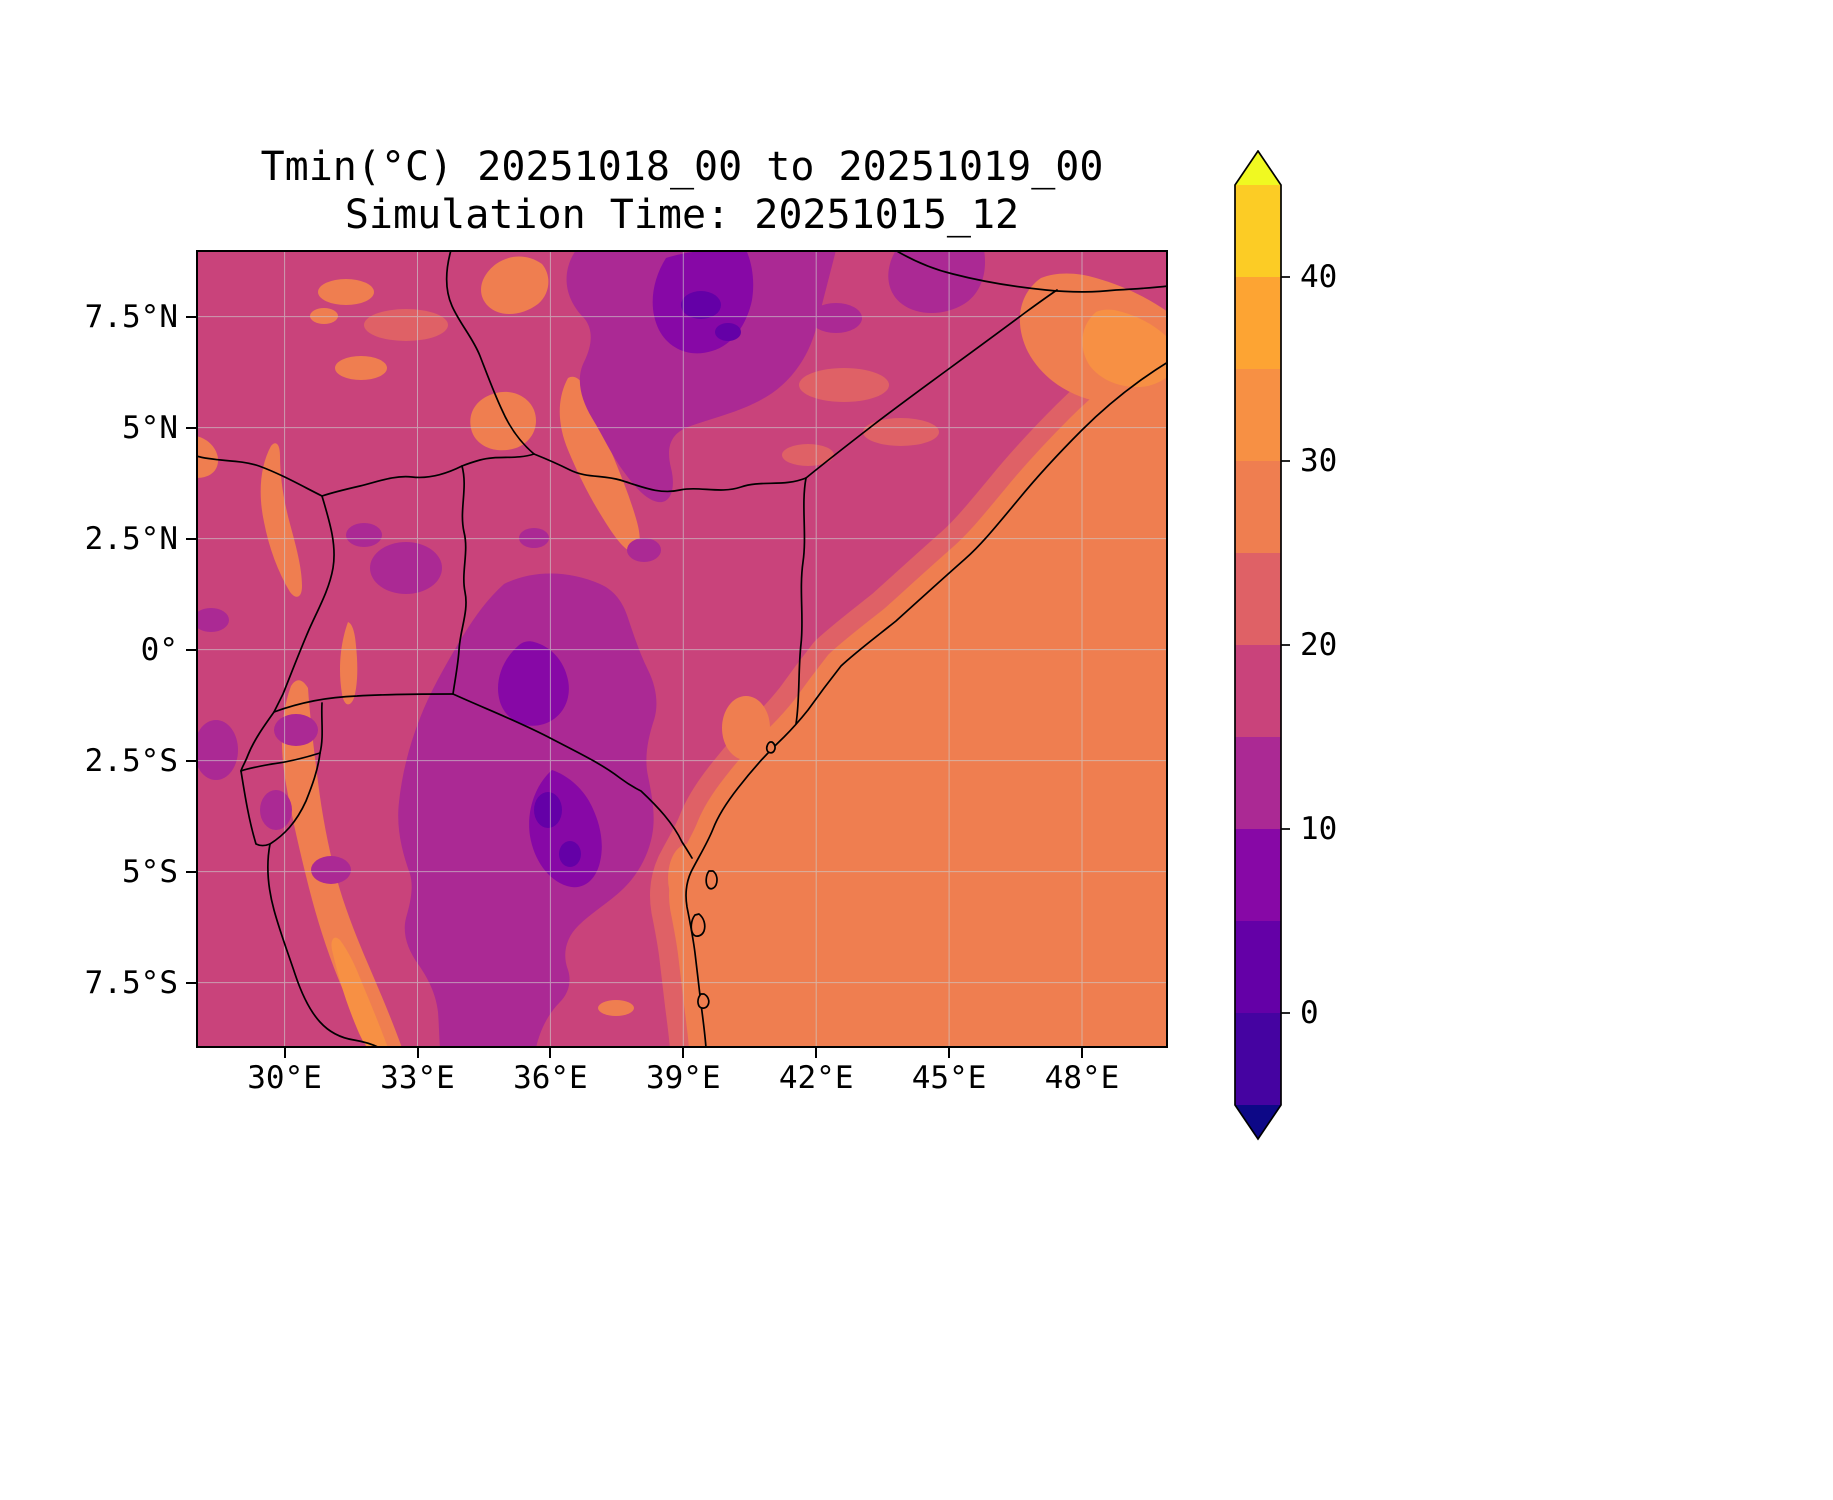 Image resolution: width=1833 pixels, height=1500 pixels. What do you see at coordinates (1319, 645) in the screenshot?
I see `colorbar-tick-label: 20` at bounding box center [1319, 645].